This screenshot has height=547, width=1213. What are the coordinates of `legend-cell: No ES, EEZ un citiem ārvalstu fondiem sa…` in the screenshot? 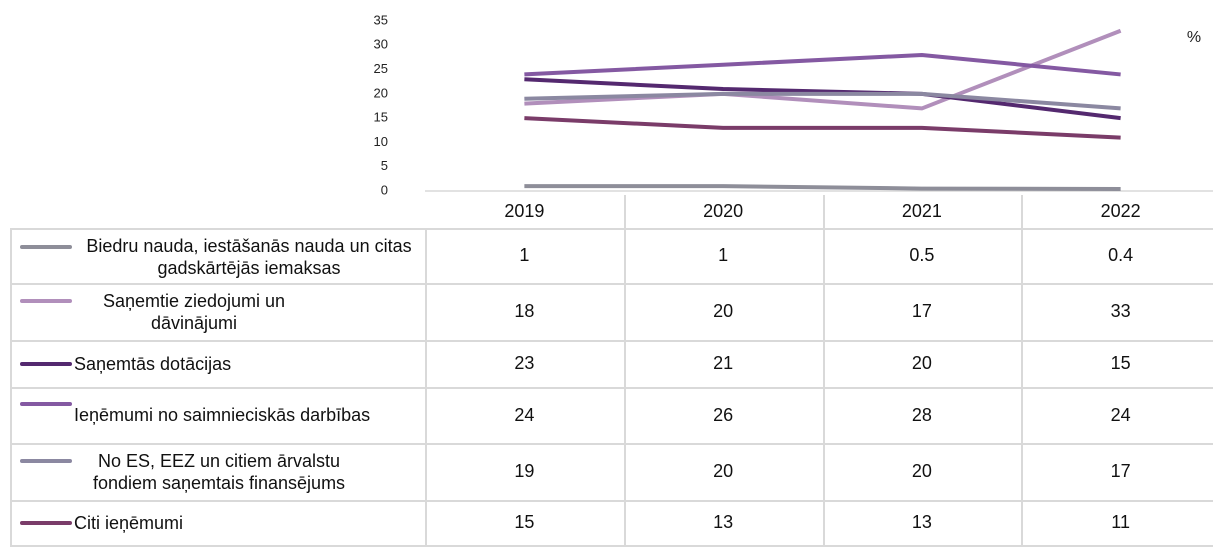 It's located at (218, 472).